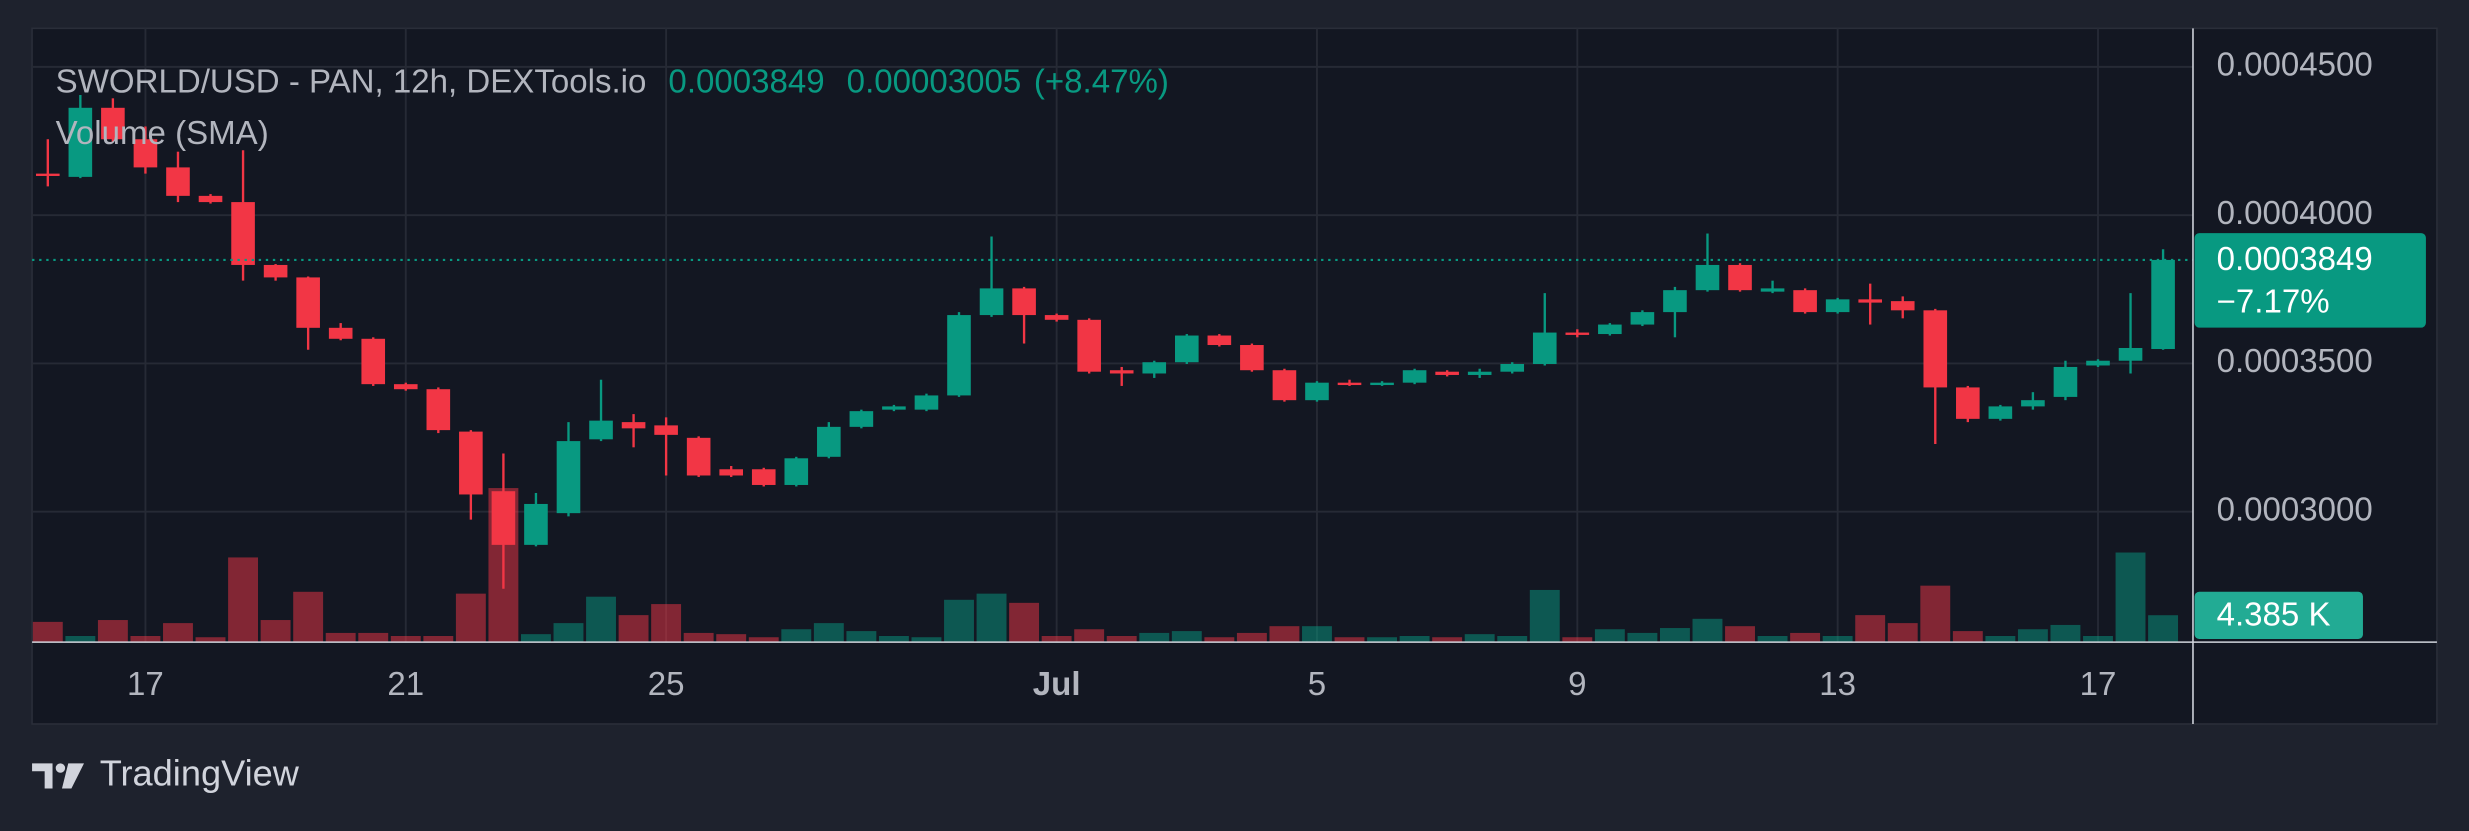 The height and width of the screenshot is (831, 2469). What do you see at coordinates (2295, 213) in the screenshot?
I see `y-tick-label: 0.0004000` at bounding box center [2295, 213].